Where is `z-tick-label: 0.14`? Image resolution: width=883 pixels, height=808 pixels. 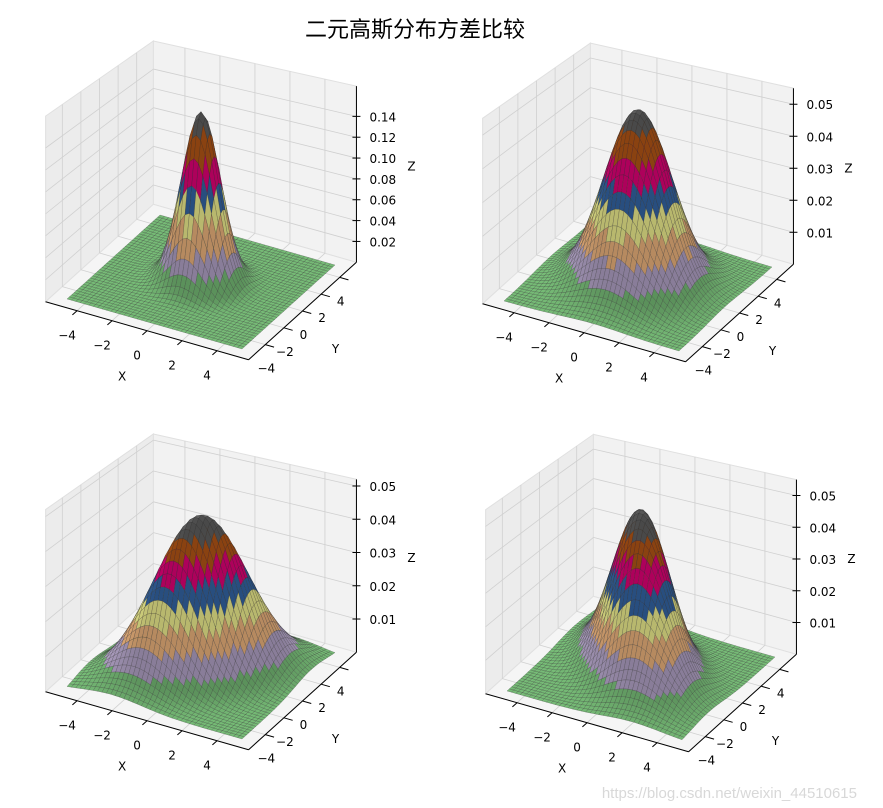
z-tick-label: 0.14 is located at coordinates (382, 117).